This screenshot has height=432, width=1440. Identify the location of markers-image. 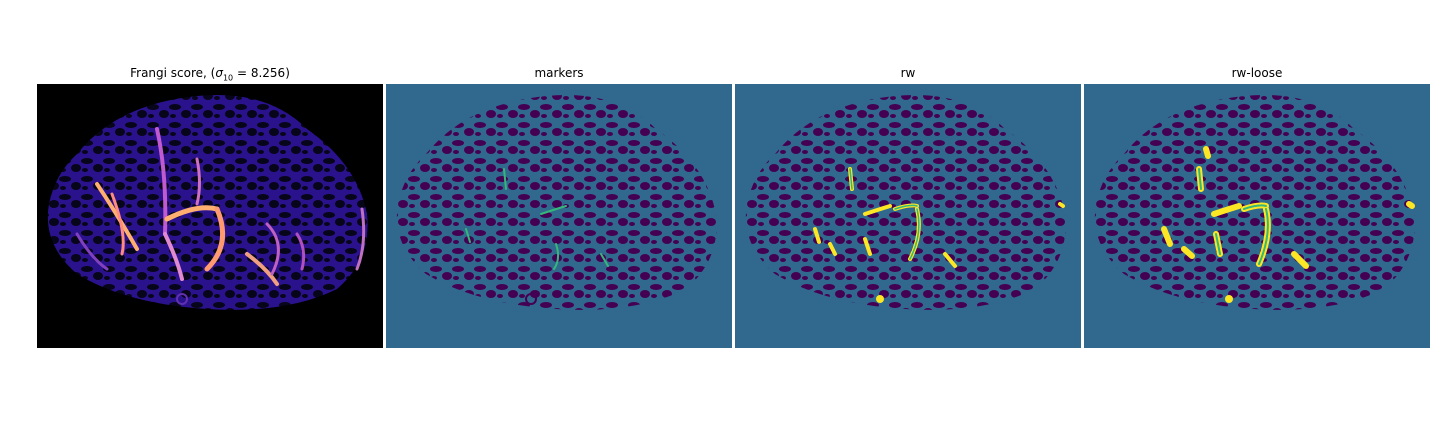
(559, 216).